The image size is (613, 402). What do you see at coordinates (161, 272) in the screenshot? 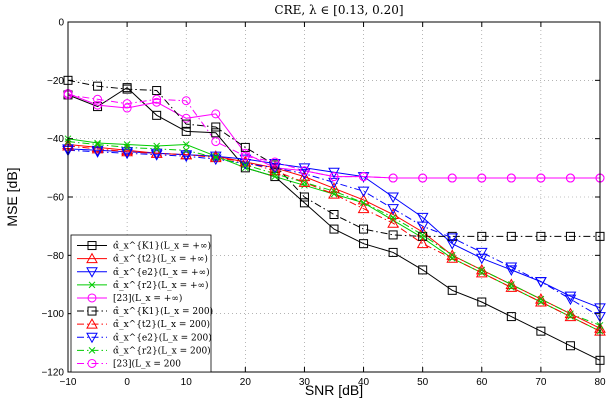
I see `legend-entry: α̂_x^{e2}(L_x = +∞)` at bounding box center [161, 272].